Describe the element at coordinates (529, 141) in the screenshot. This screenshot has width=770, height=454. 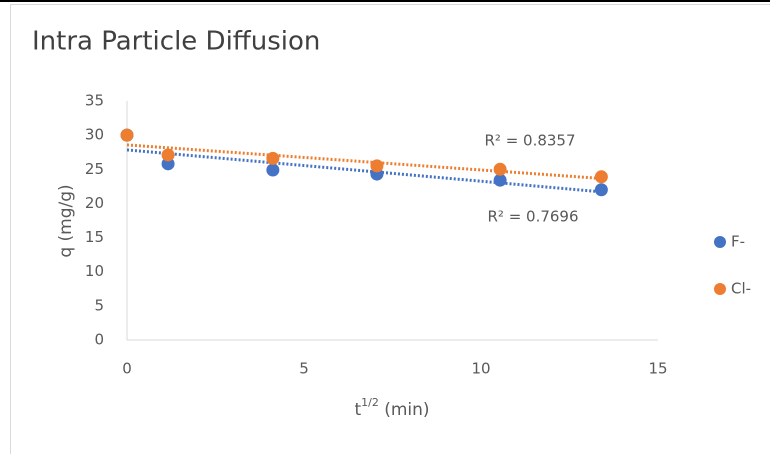
I see `r2-annotation: R² = 0.8357` at that location.